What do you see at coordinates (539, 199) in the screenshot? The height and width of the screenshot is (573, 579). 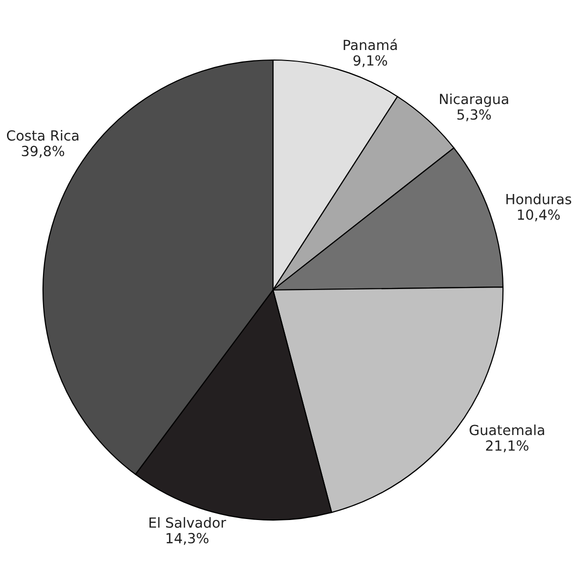 I see `slice-label: Honduras` at bounding box center [539, 199].